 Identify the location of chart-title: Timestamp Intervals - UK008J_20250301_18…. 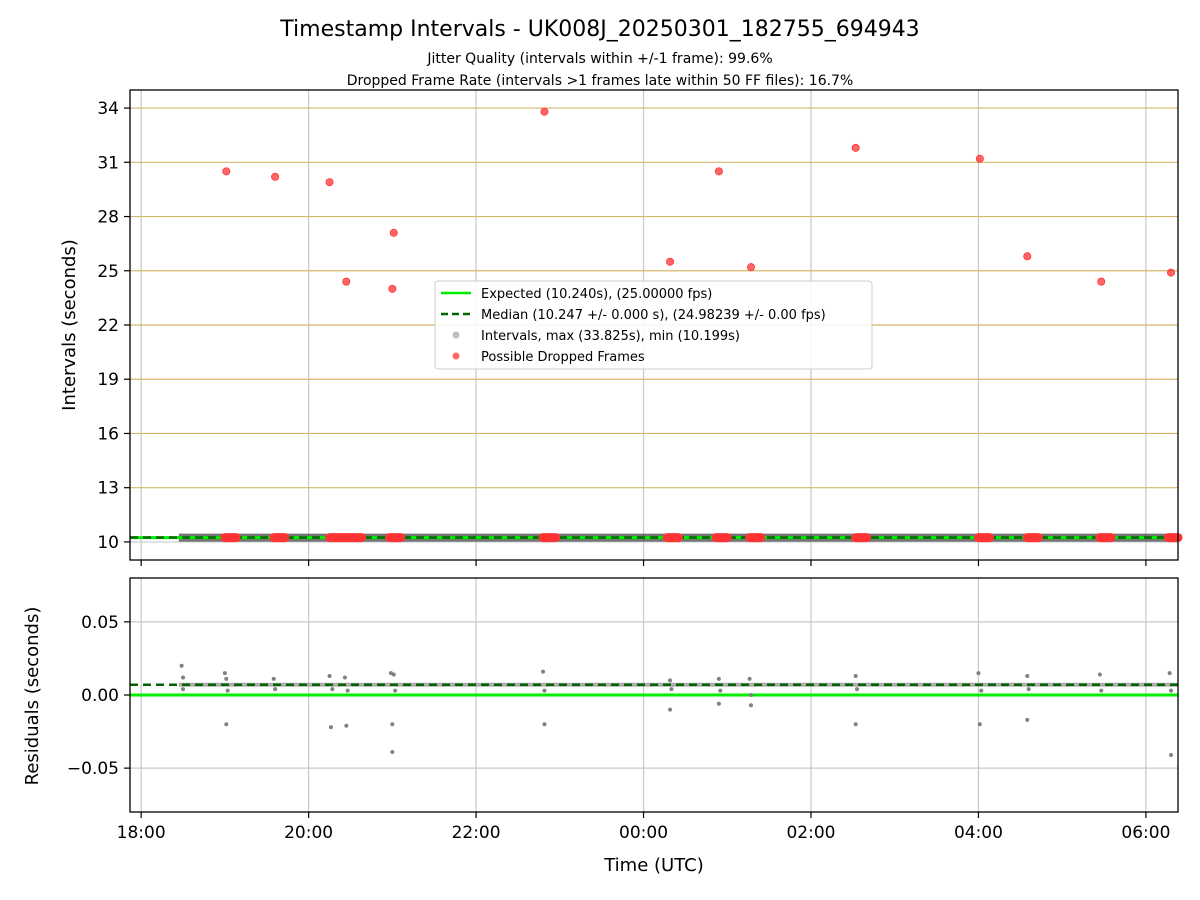
(599, 29).